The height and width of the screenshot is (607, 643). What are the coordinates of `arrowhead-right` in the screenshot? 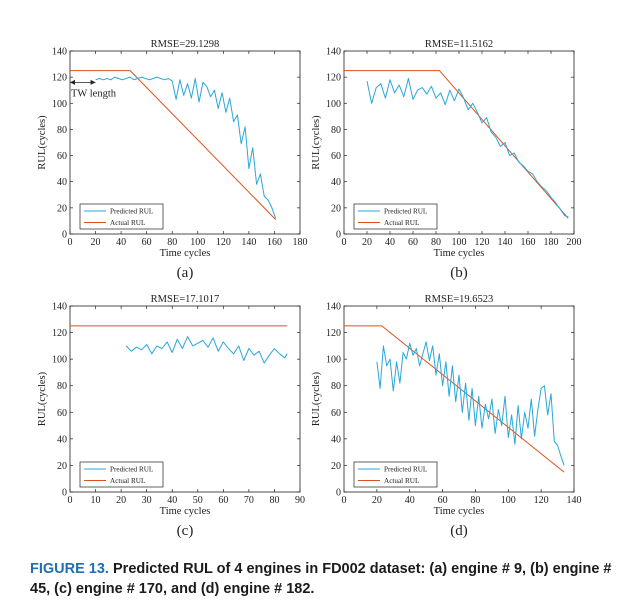 It's located at (93, 82).